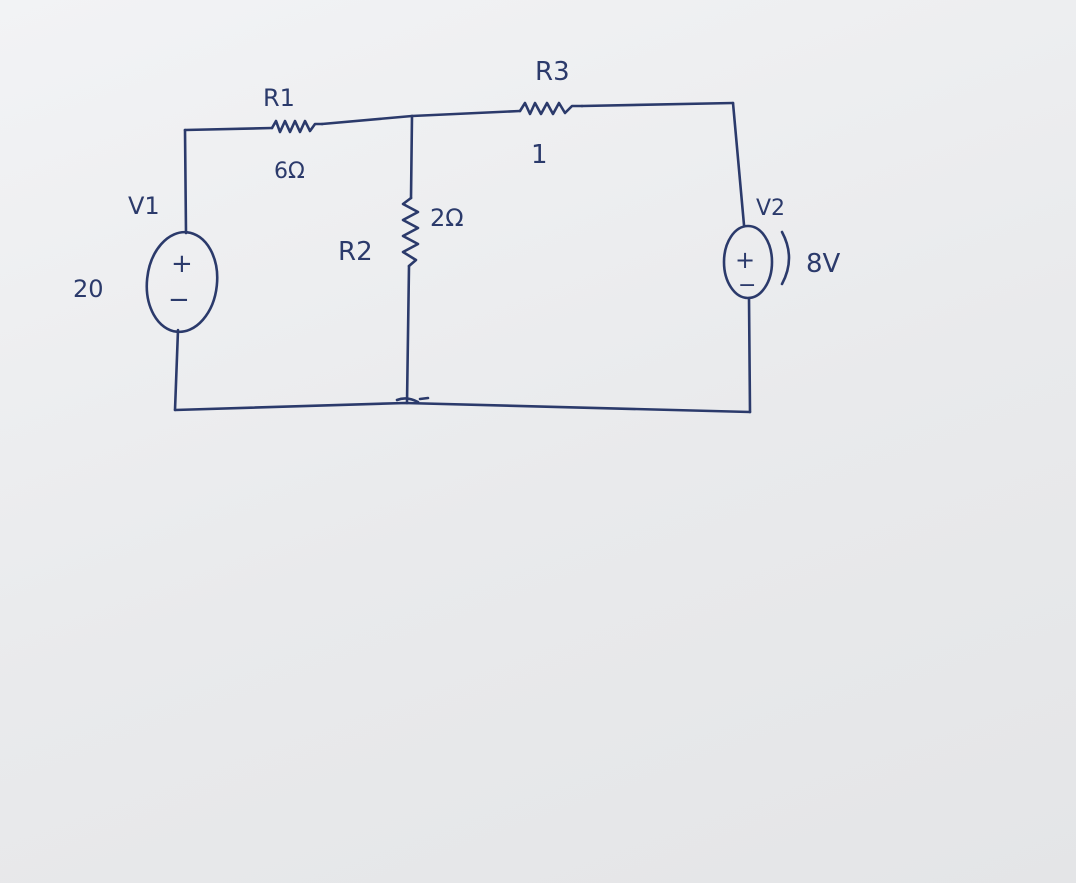 The width and height of the screenshot is (1076, 883). What do you see at coordinates (770, 208) in the screenshot?
I see `v2-name-label: V2` at bounding box center [770, 208].